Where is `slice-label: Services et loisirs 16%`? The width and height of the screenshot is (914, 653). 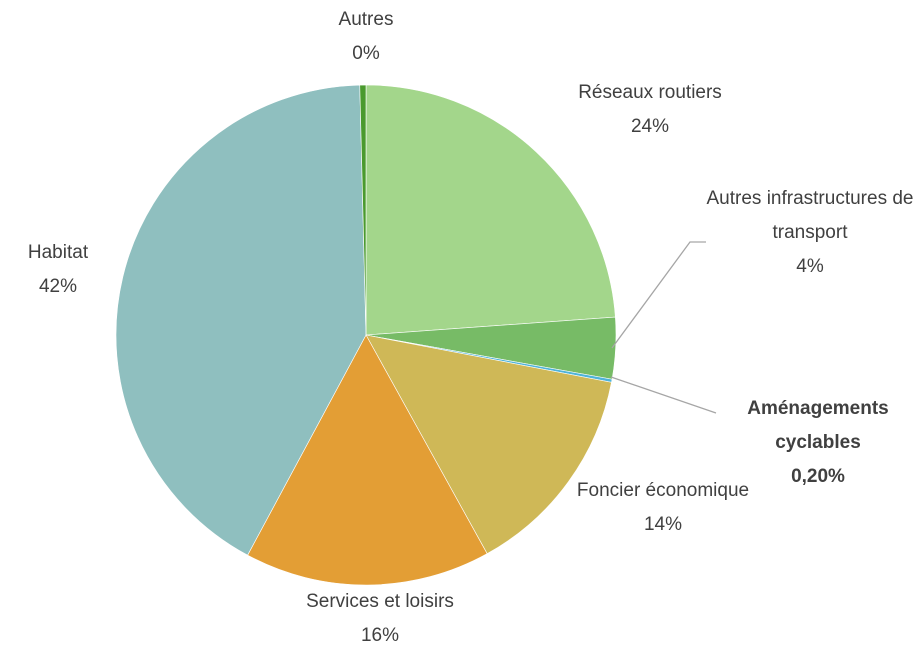
slice-label: Services et loisirs 16% is located at coordinates (380, 619).